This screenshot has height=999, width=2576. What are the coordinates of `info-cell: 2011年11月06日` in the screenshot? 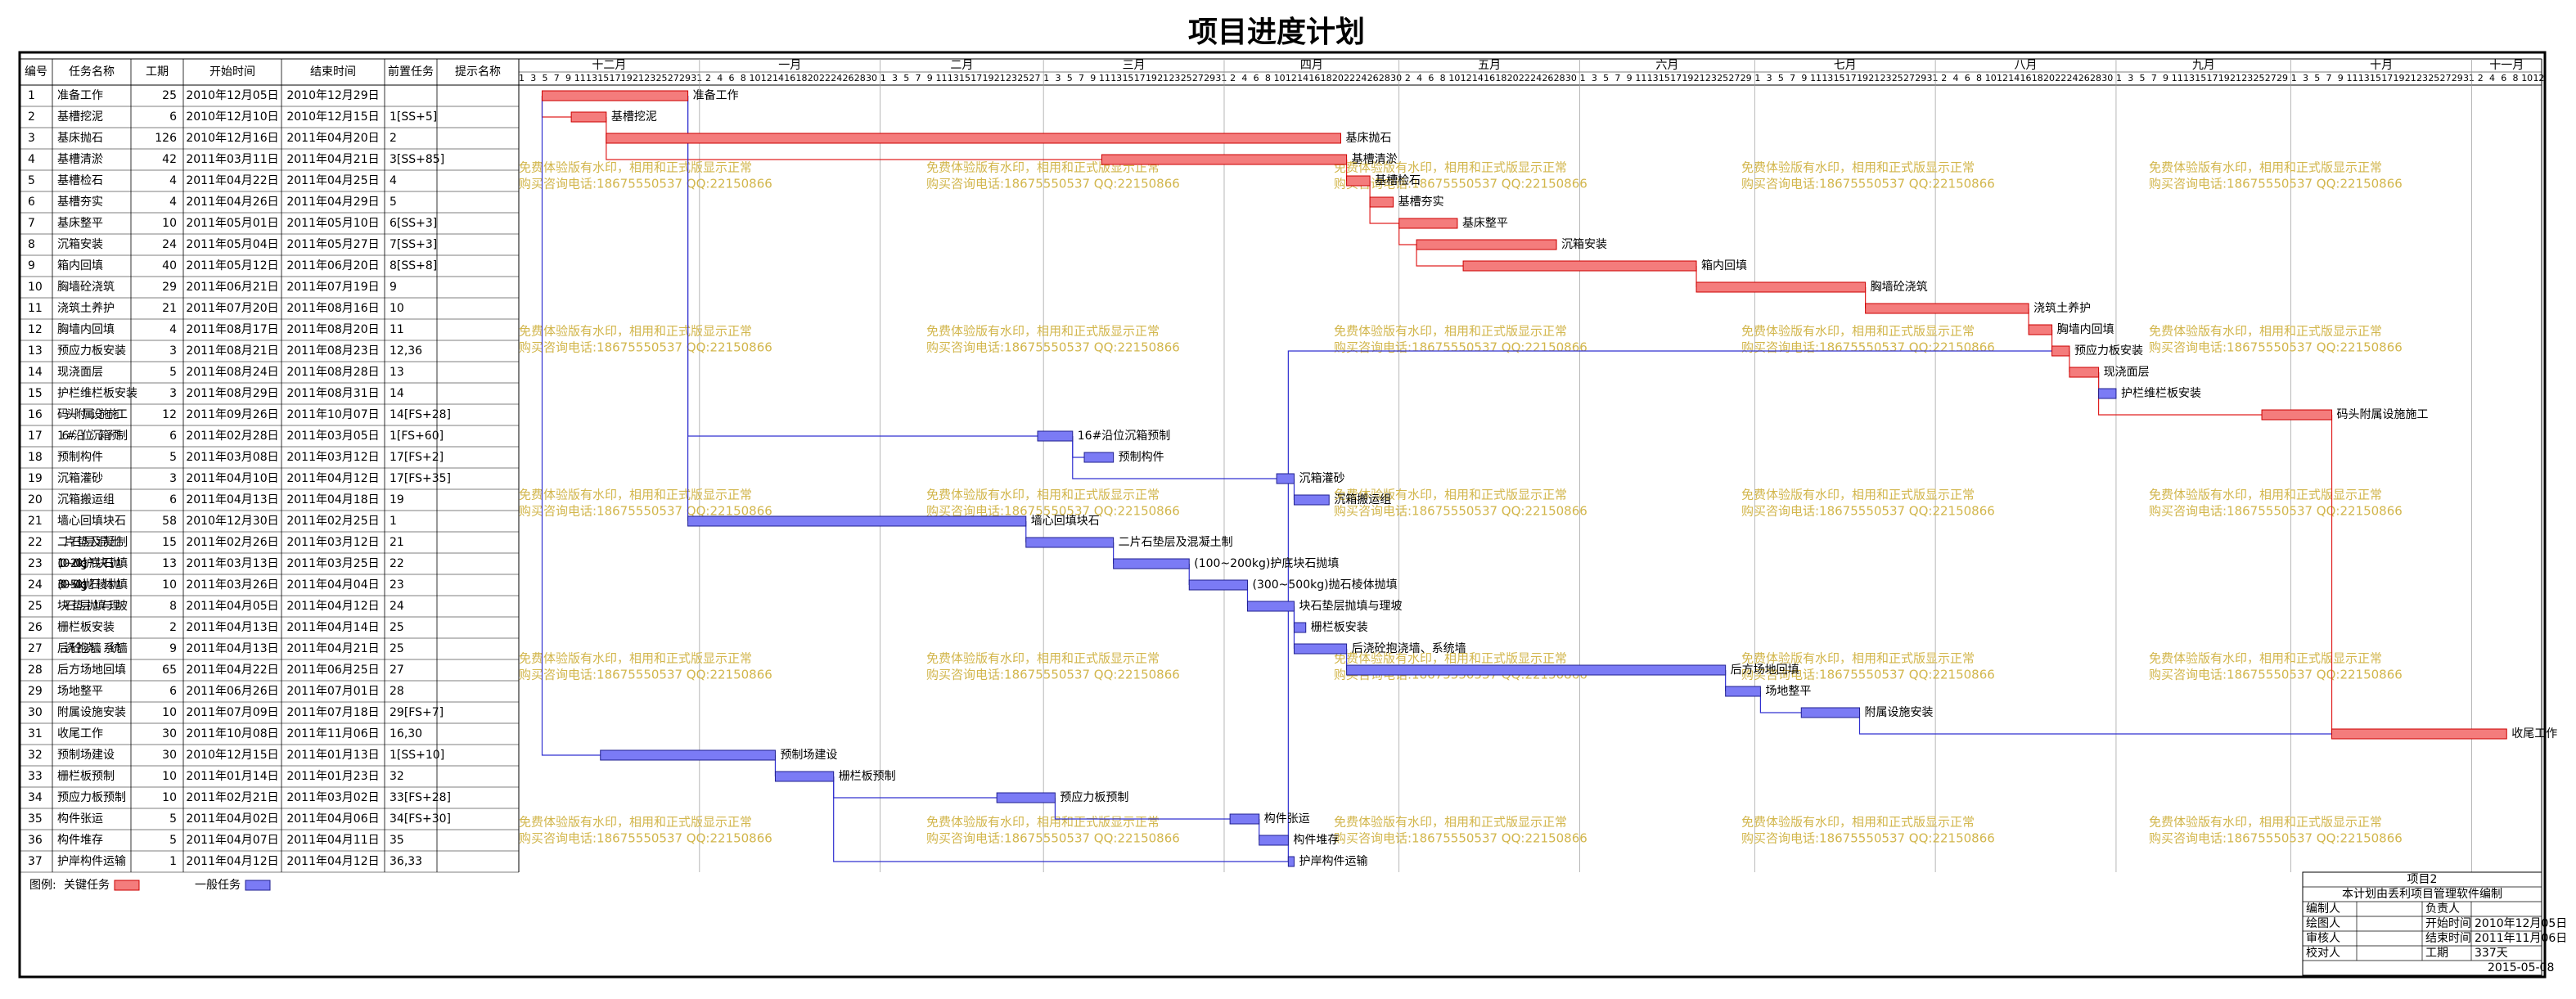 It's located at (2521, 939).